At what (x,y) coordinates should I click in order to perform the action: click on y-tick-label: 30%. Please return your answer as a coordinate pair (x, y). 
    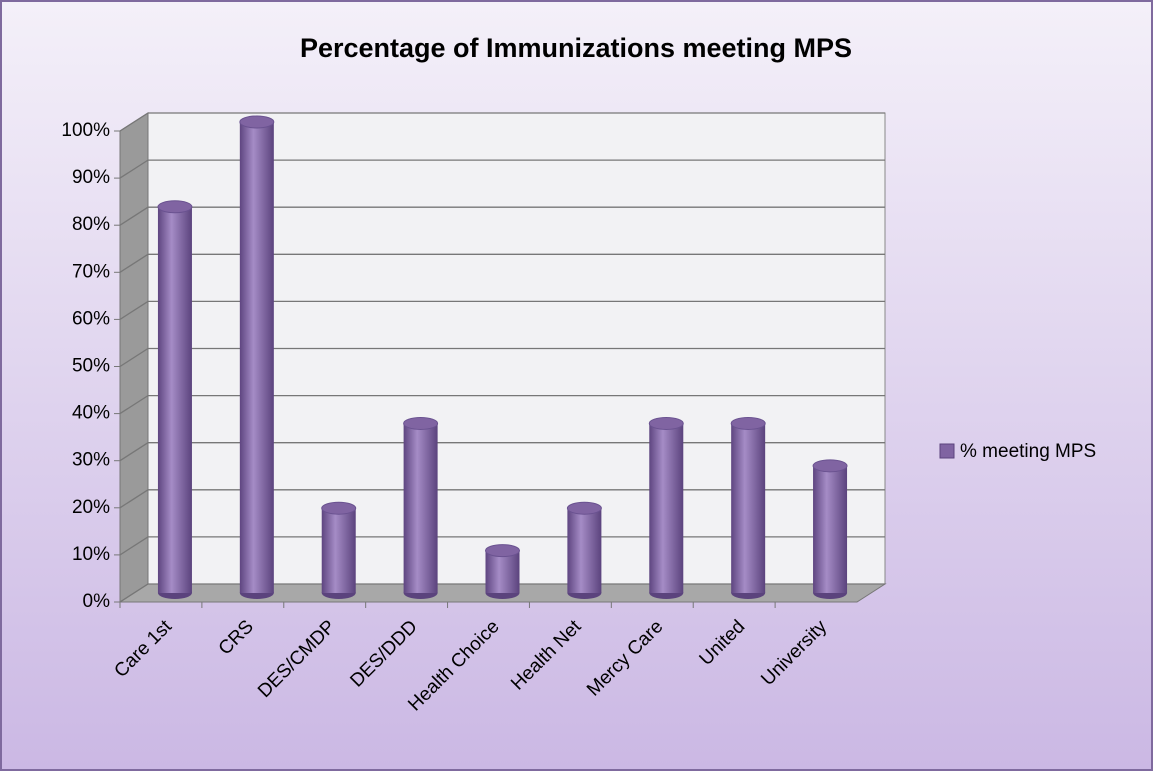
    Looking at the image, I should click on (91, 460).